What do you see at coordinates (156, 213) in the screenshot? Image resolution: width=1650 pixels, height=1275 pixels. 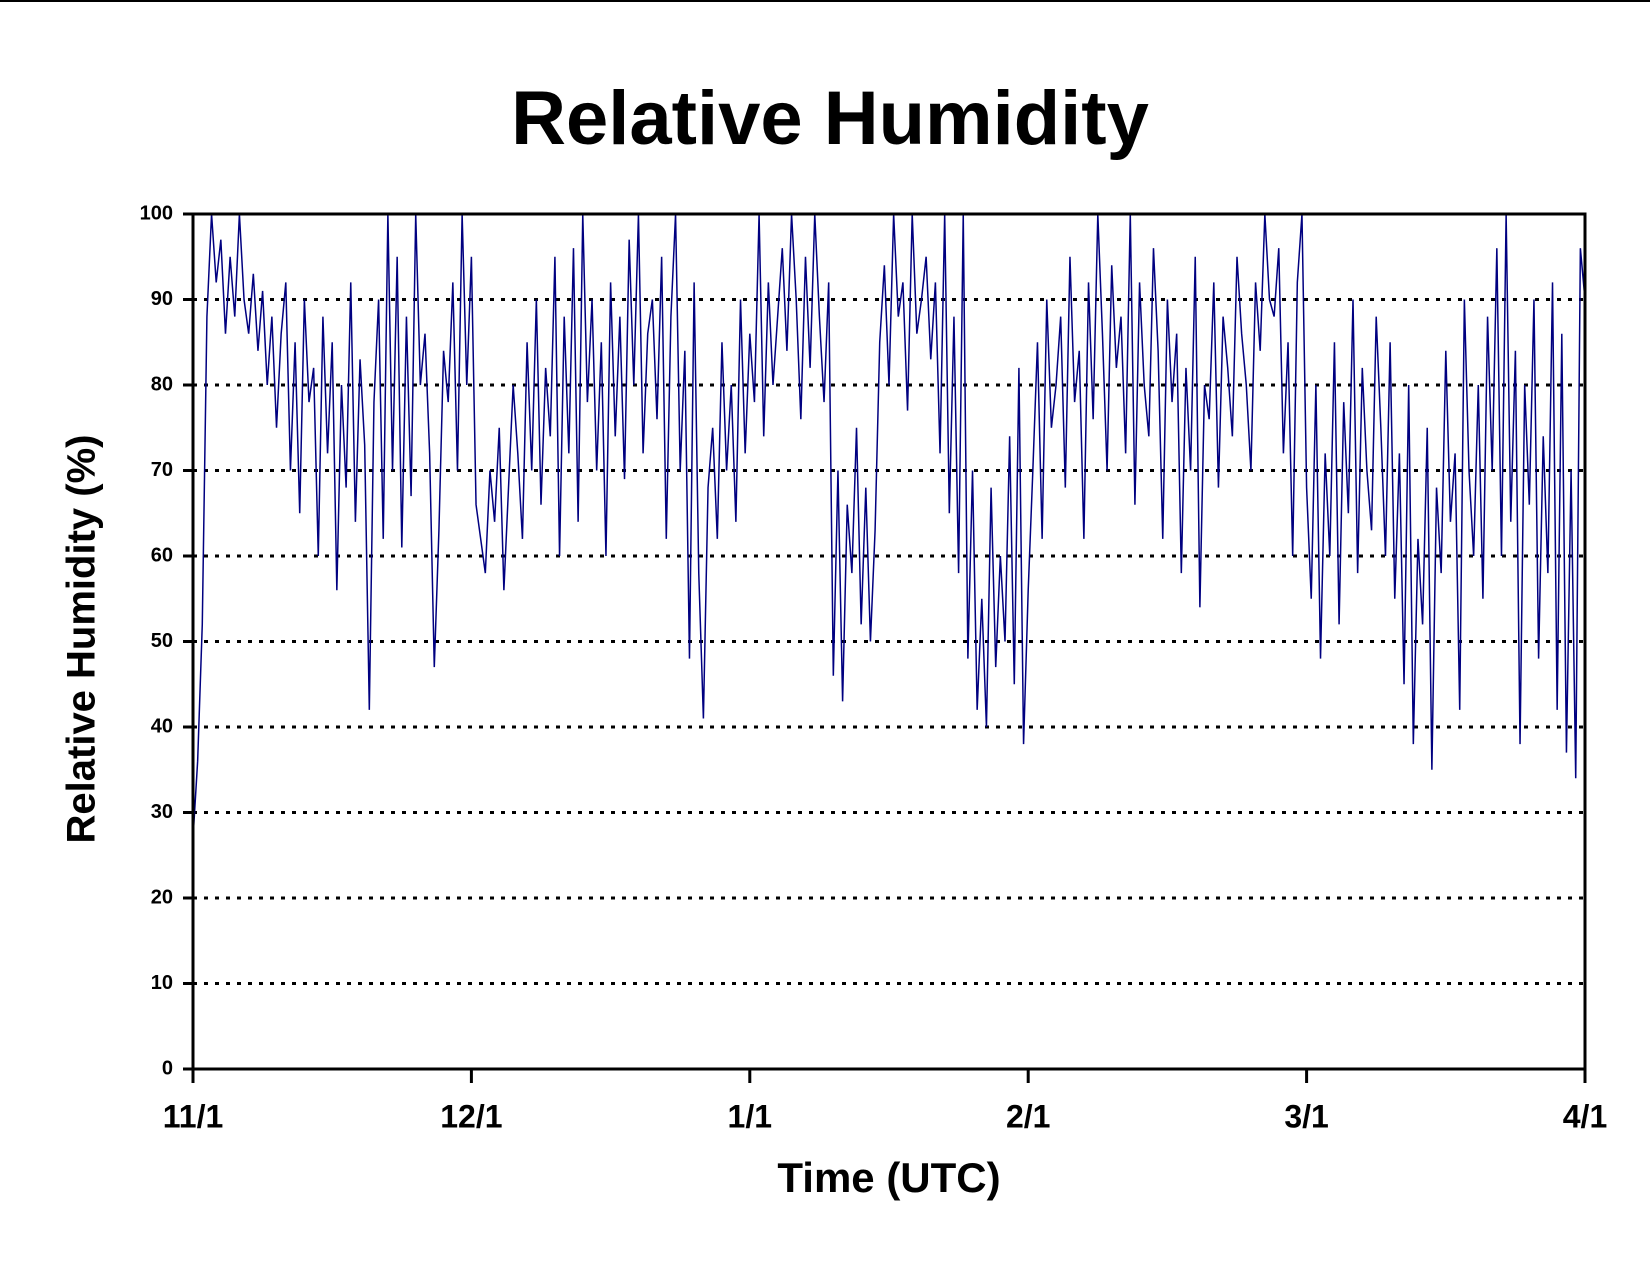 I see `y-tick-label: 100` at bounding box center [156, 213].